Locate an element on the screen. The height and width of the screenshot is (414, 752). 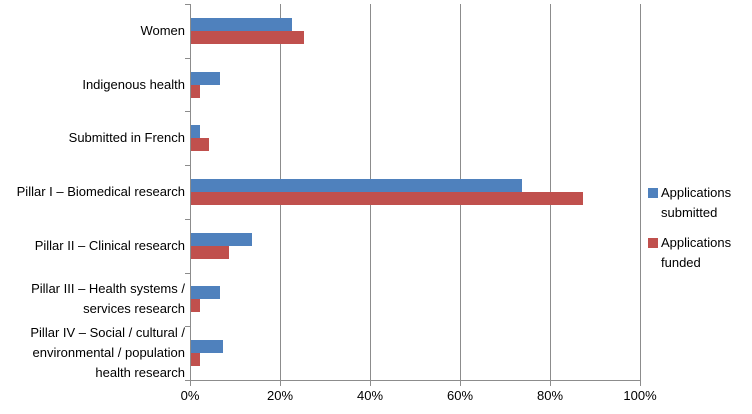
category-label-line: environmental / population is located at coordinates (109, 353).